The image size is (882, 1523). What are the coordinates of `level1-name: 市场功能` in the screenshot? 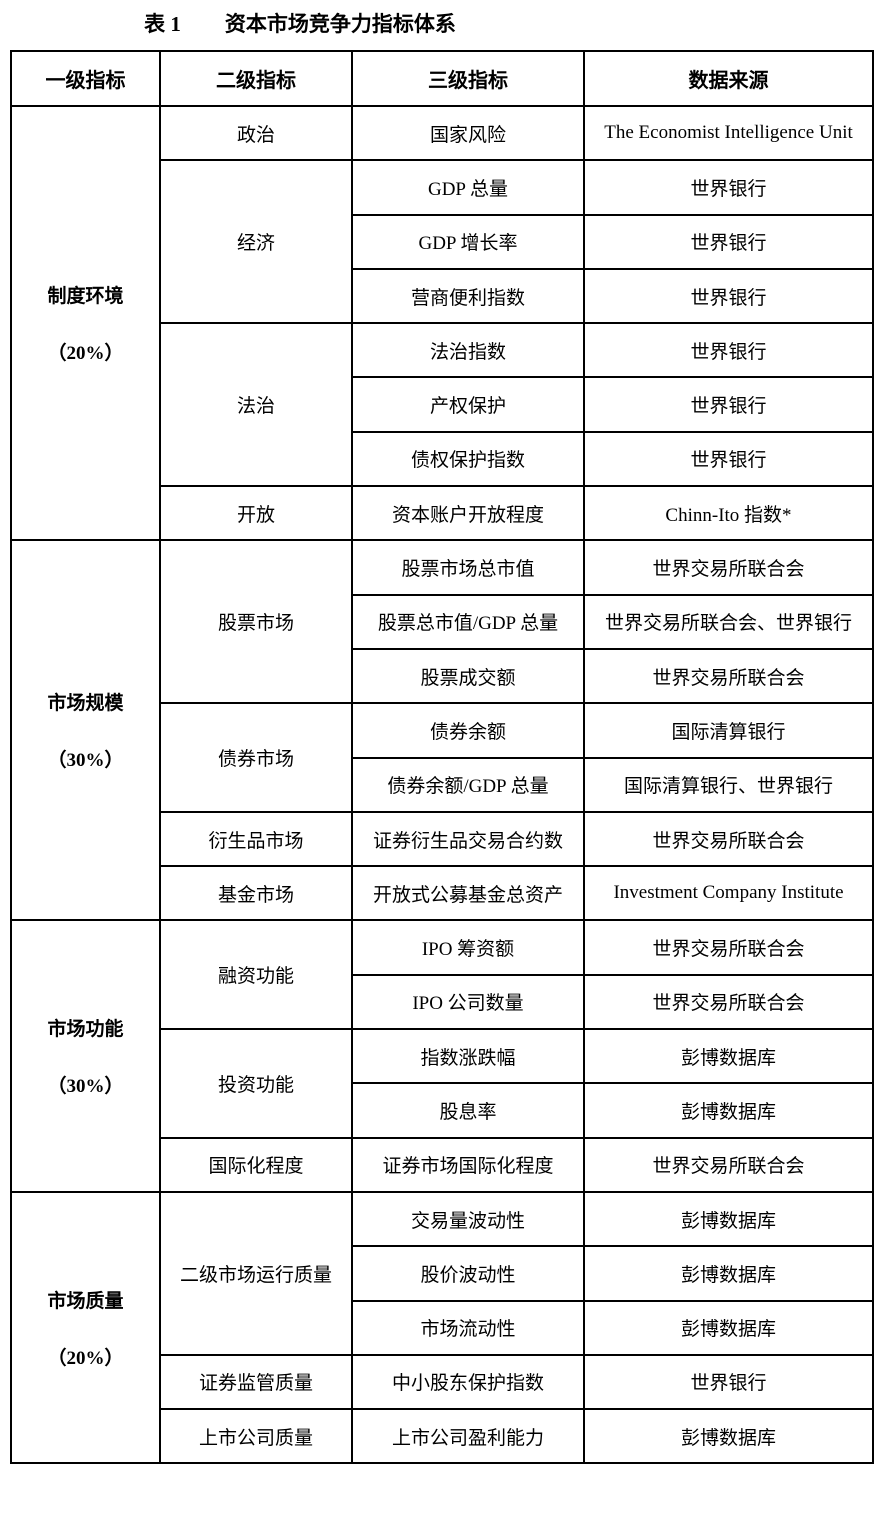 It's located at (85, 1030).